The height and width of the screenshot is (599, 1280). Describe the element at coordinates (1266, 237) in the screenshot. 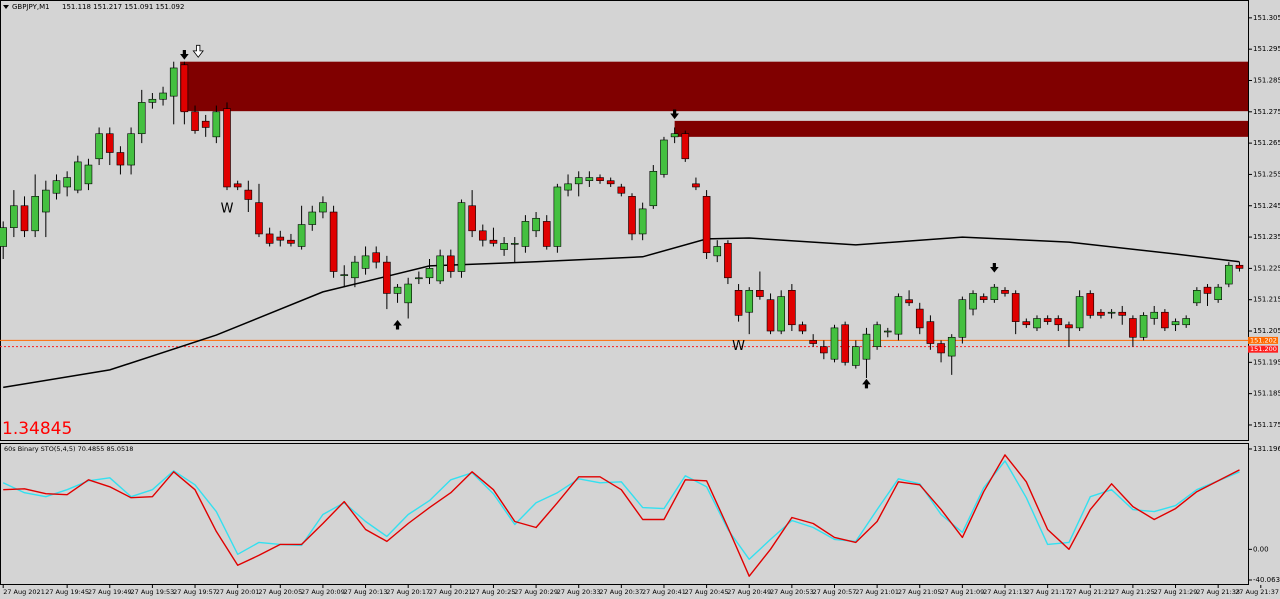

I see `y-tick-label: 151.235` at that location.